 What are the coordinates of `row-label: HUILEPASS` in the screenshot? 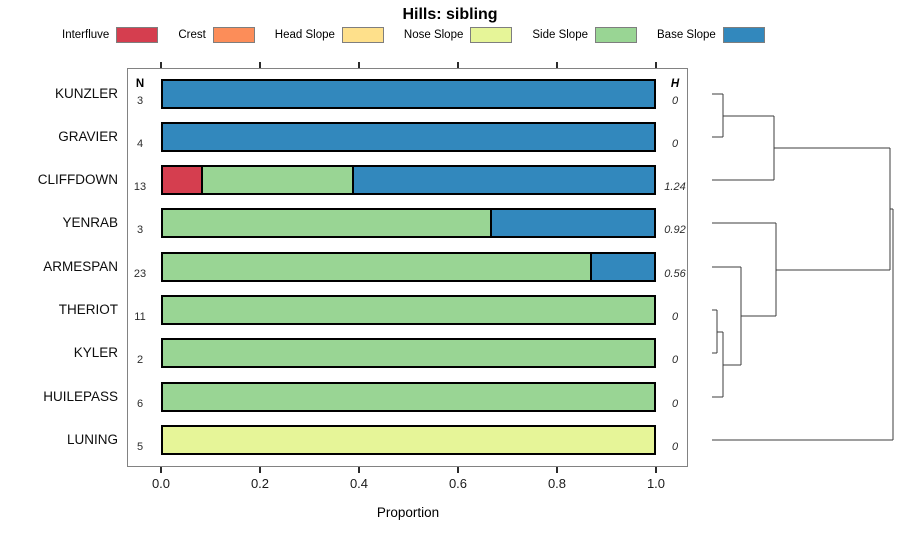 It's located at (80, 396).